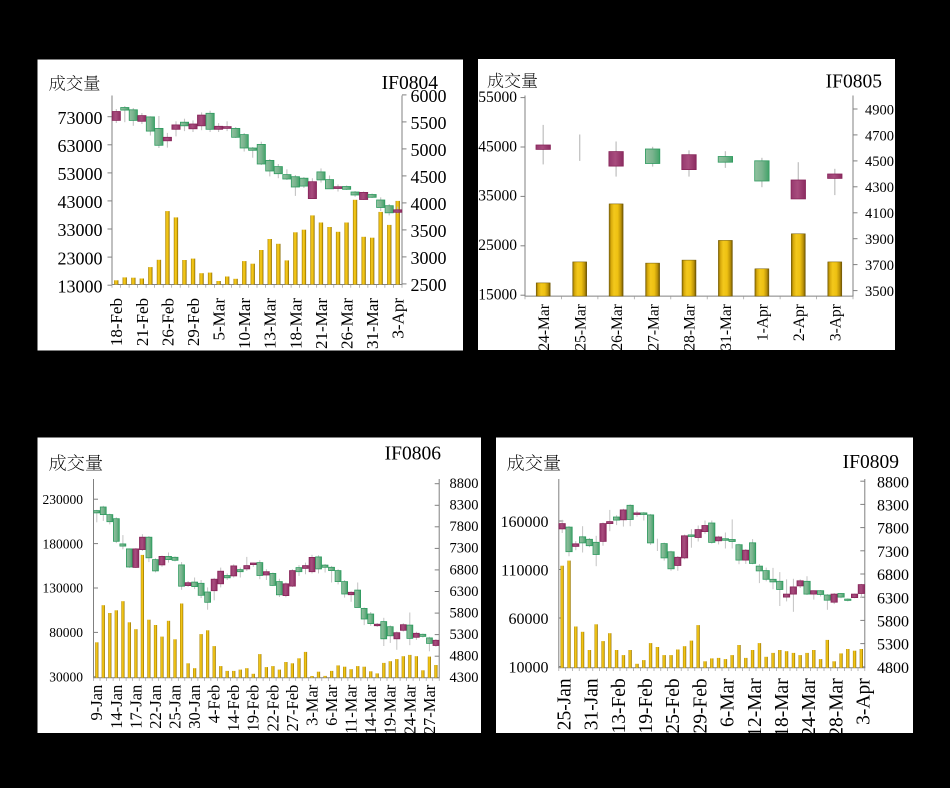  Describe the element at coordinates (879, 240) in the screenshot. I see `svg-text: 3900` at that location.